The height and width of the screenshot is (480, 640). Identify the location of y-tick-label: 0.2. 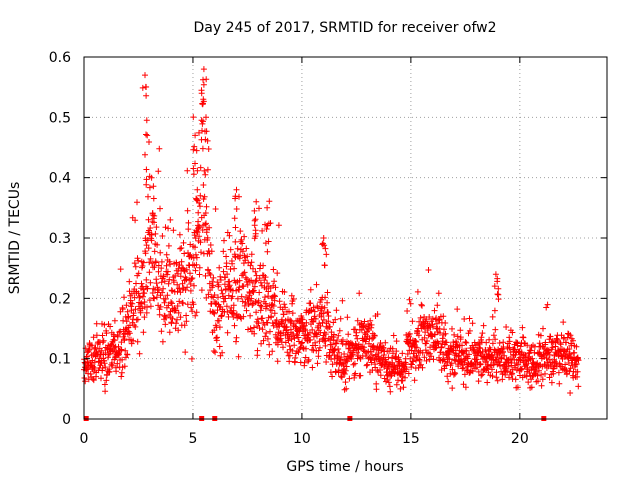
(60, 299).